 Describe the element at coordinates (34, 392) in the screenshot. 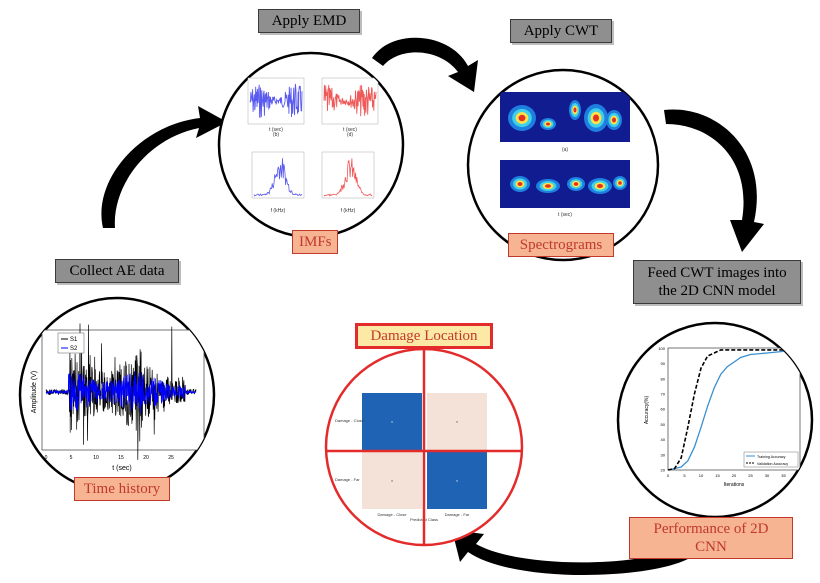

I see `time-history-ylabel: Amplitude (V)` at that location.